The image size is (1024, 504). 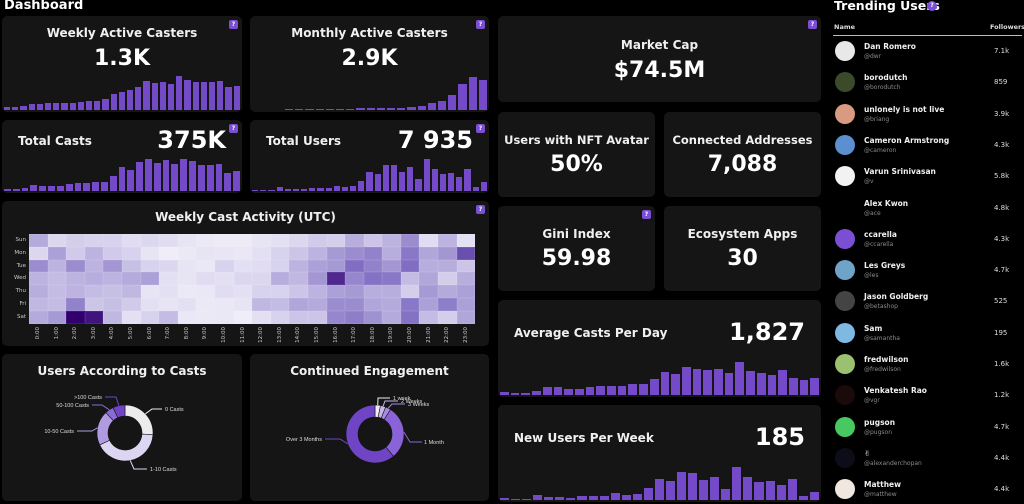 I want to click on user-name: Jason Goldberg, so click(x=896, y=297).